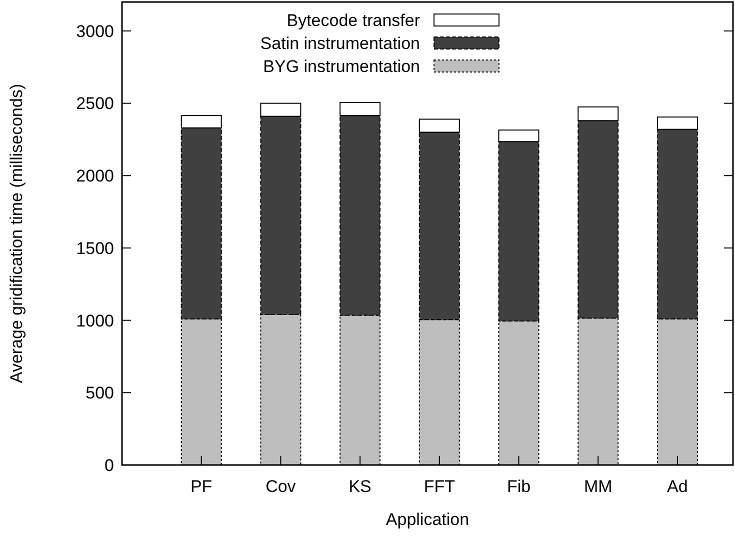  What do you see at coordinates (100, 393) in the screenshot?
I see `y-tick-label: 500` at bounding box center [100, 393].